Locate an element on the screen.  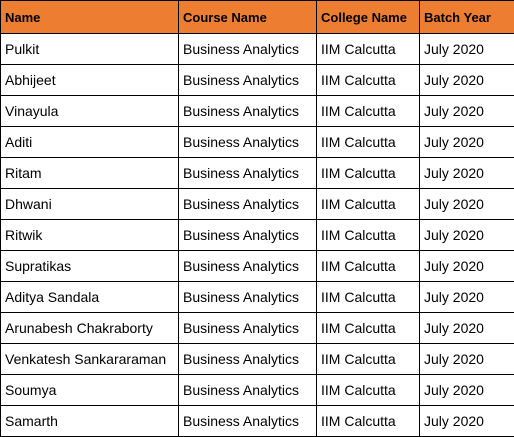
header-row: Name Course Name College Name Batch Year is located at coordinates (257, 17).